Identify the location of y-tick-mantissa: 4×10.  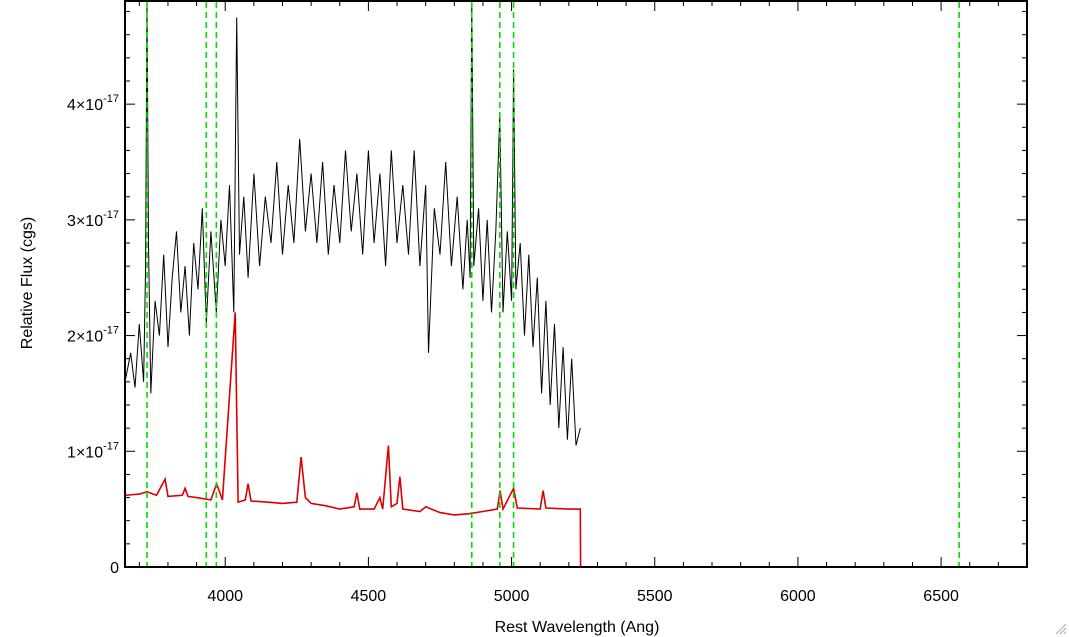
(85, 105).